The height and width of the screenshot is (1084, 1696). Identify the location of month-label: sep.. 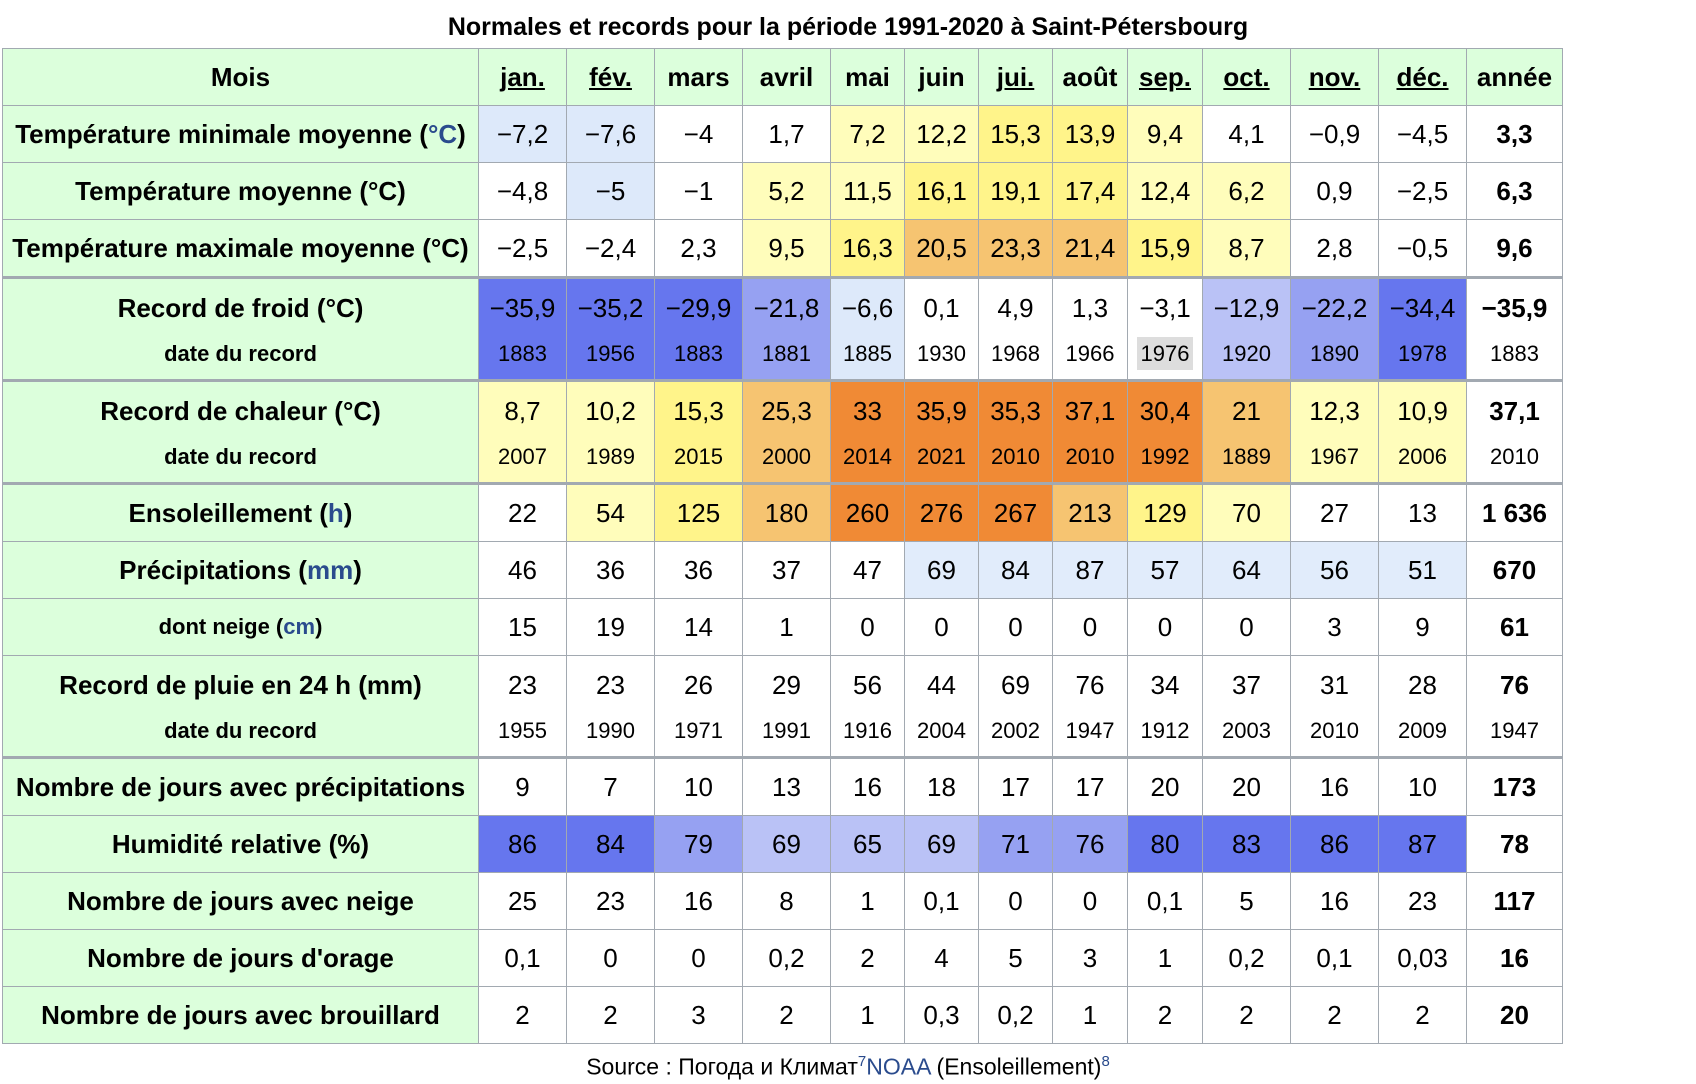
(1165, 76).